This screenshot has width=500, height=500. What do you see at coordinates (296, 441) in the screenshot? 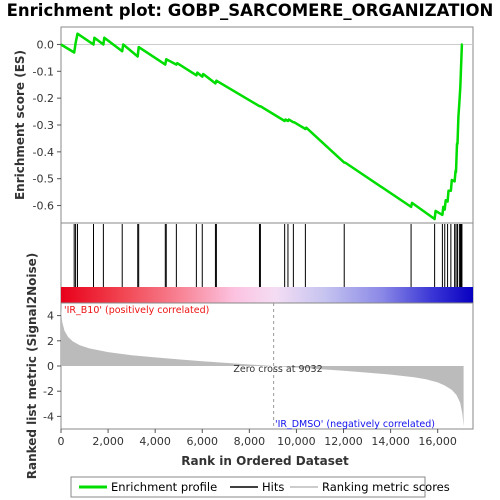
I see `x-tick-label: 10,000` at bounding box center [296, 441].